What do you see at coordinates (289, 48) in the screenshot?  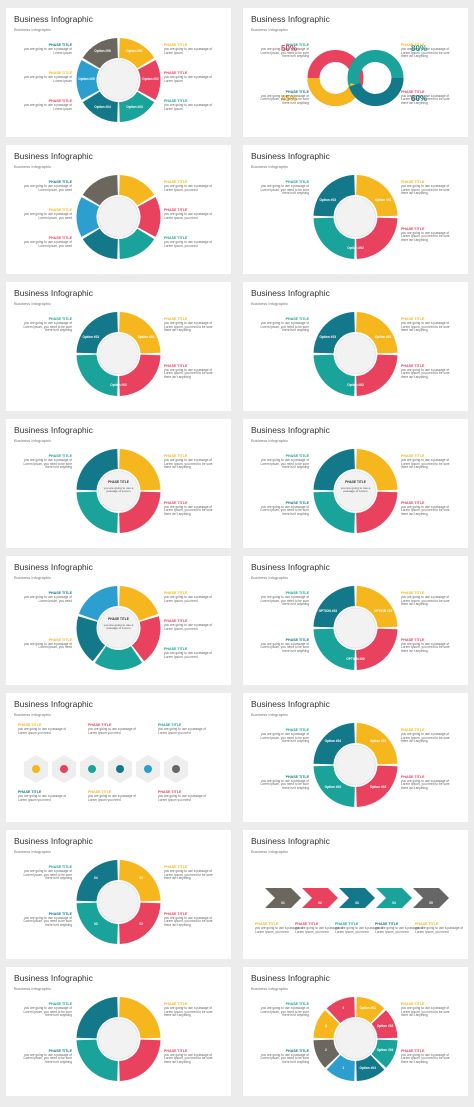 I see `percent: 50%` at bounding box center [289, 48].